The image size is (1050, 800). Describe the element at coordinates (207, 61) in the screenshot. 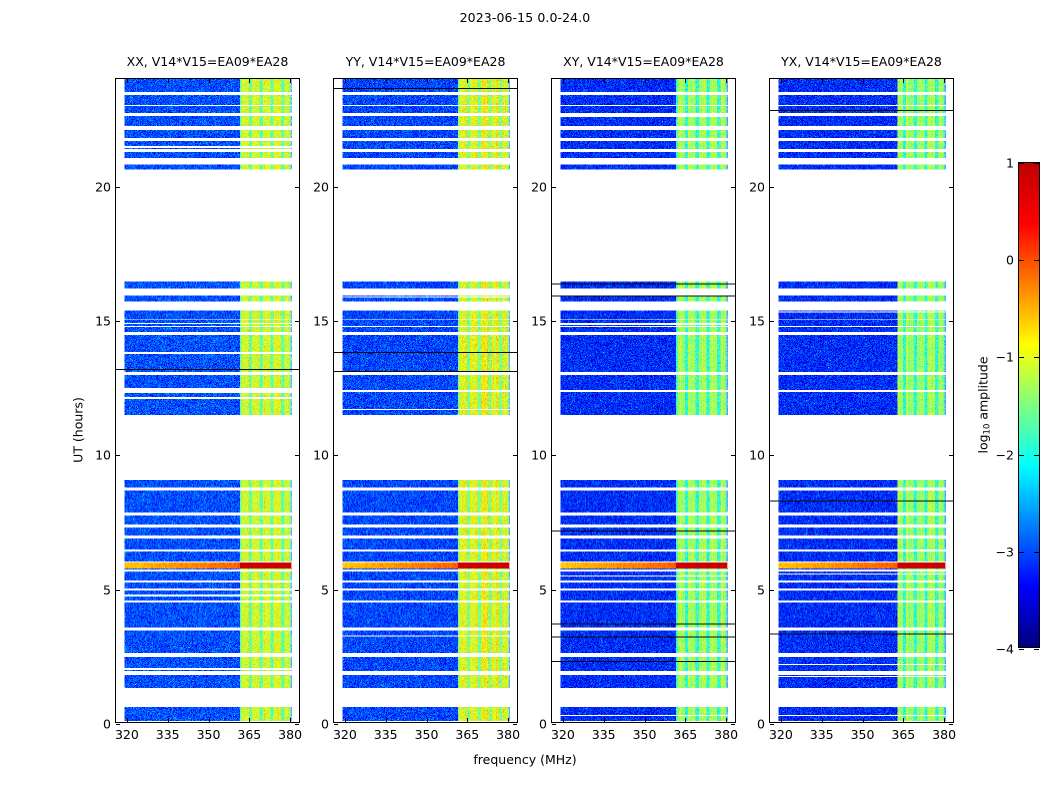

I see `panel-title-xx: XX, V14*V15=EA09*EA28` at that location.